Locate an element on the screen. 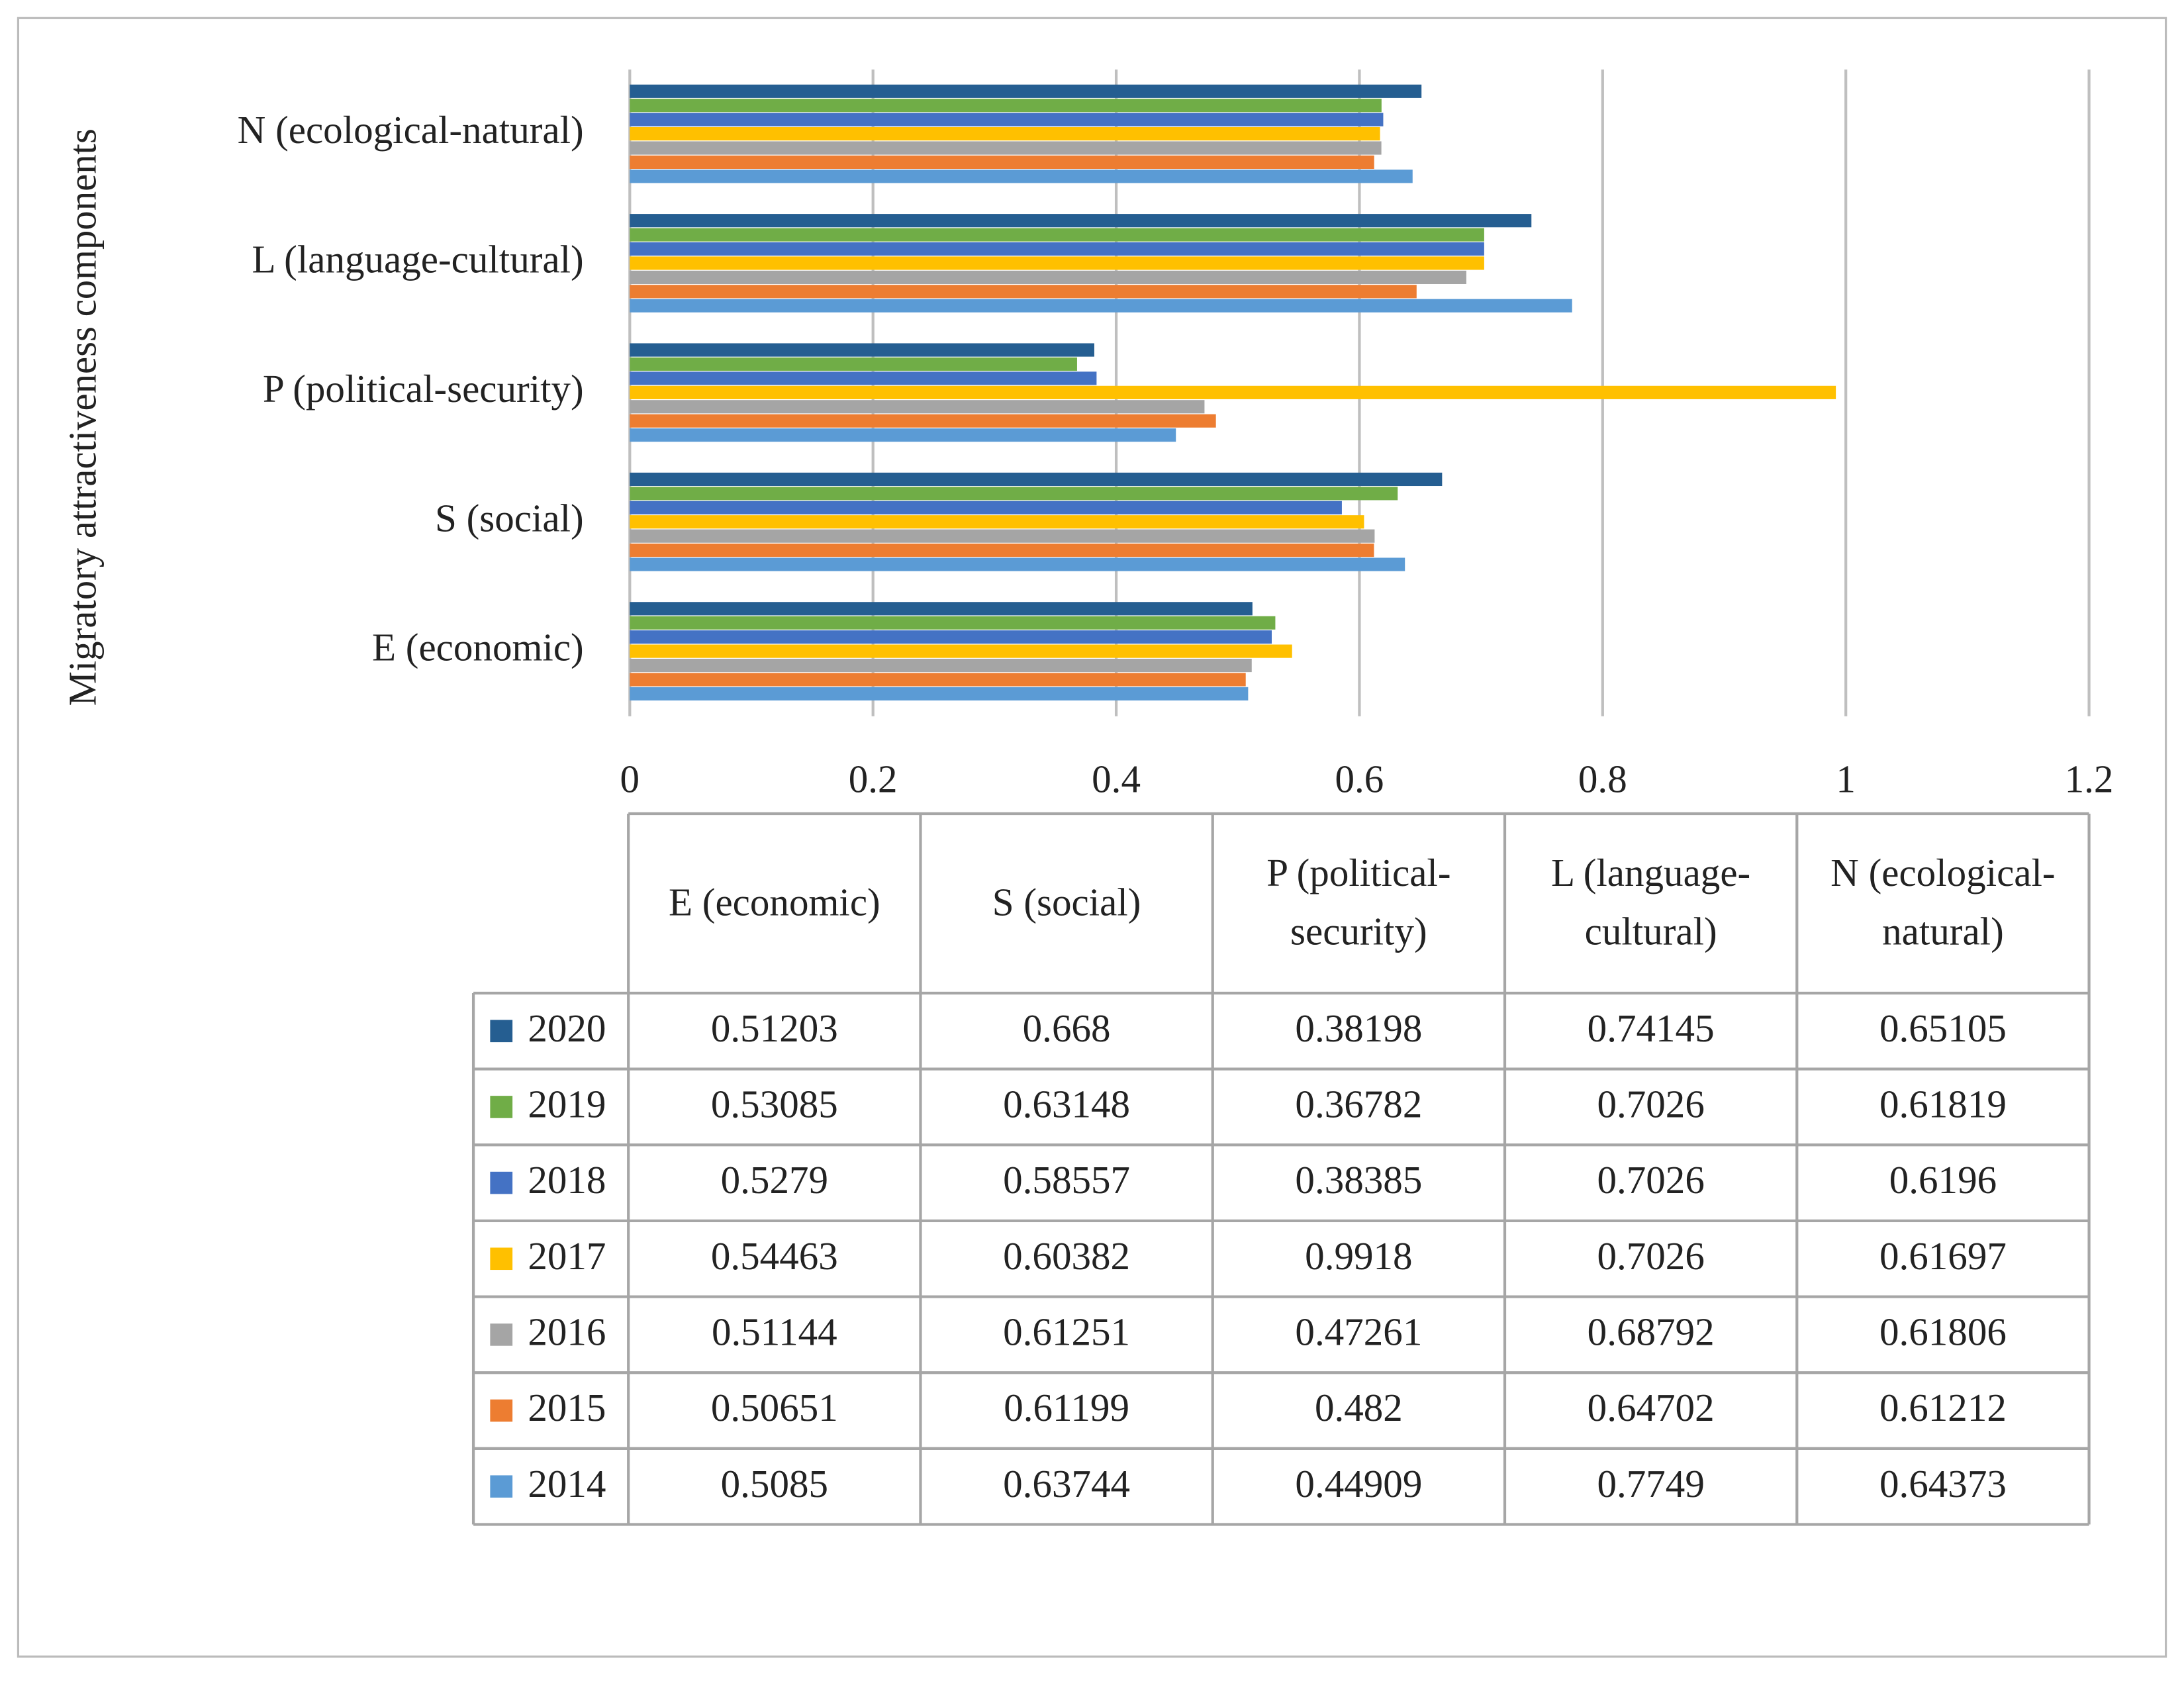 The width and height of the screenshot is (2184, 1683). x-tick-label: 1.2 is located at coordinates (2089, 778).